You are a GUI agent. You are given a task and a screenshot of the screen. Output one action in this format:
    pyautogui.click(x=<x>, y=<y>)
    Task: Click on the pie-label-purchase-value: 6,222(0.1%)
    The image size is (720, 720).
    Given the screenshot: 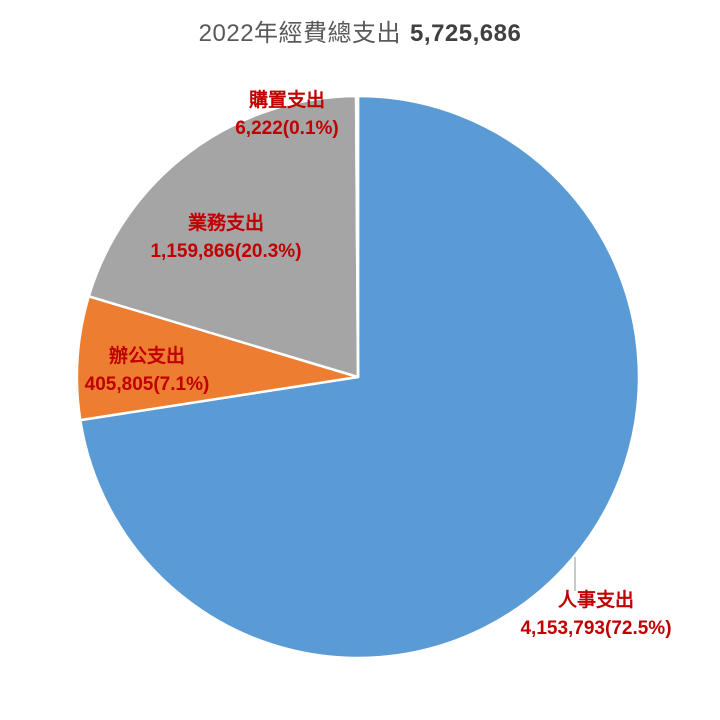 What is the action you would take?
    pyautogui.click(x=287, y=128)
    